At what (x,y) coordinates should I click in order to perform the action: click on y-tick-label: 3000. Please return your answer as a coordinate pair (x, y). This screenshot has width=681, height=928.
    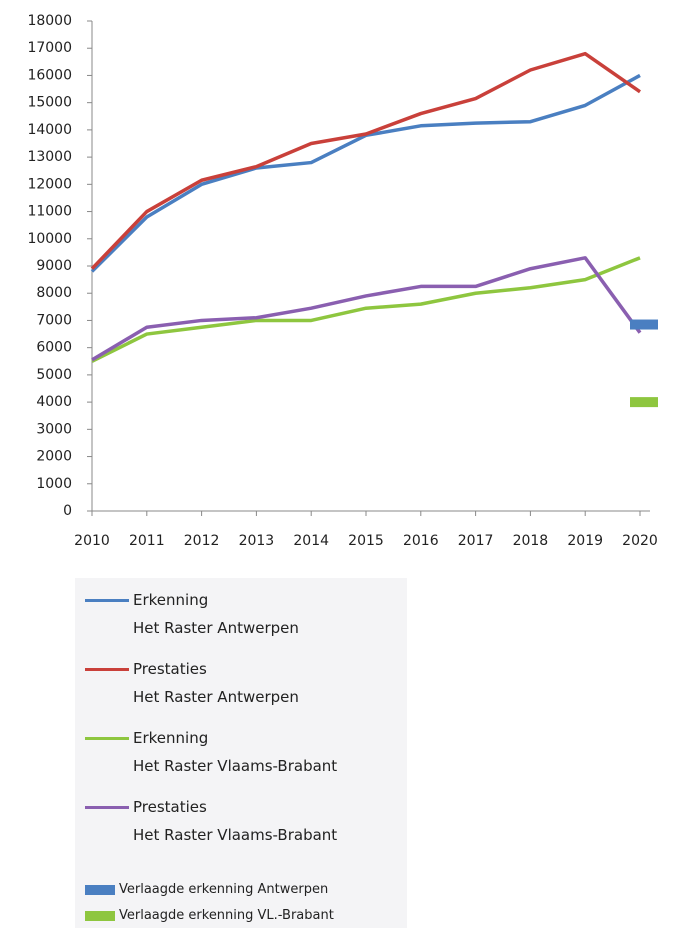
    Looking at the image, I should click on (54, 429).